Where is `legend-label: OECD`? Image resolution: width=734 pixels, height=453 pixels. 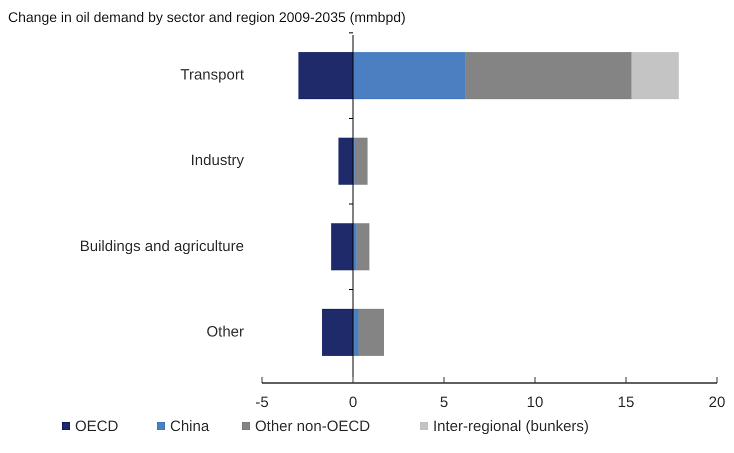
legend-label: OECD is located at coordinates (97, 426).